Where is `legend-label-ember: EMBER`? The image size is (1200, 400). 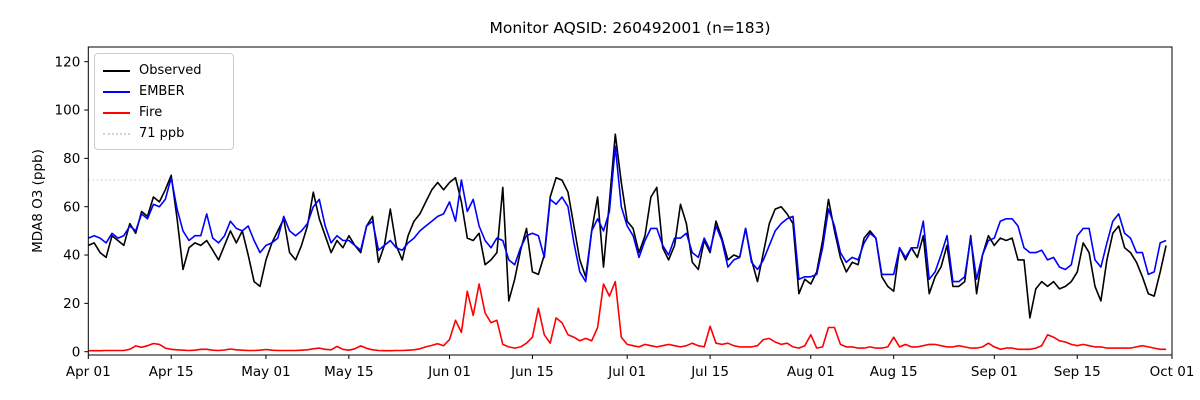
legend-label-ember: EMBER is located at coordinates (162, 91).